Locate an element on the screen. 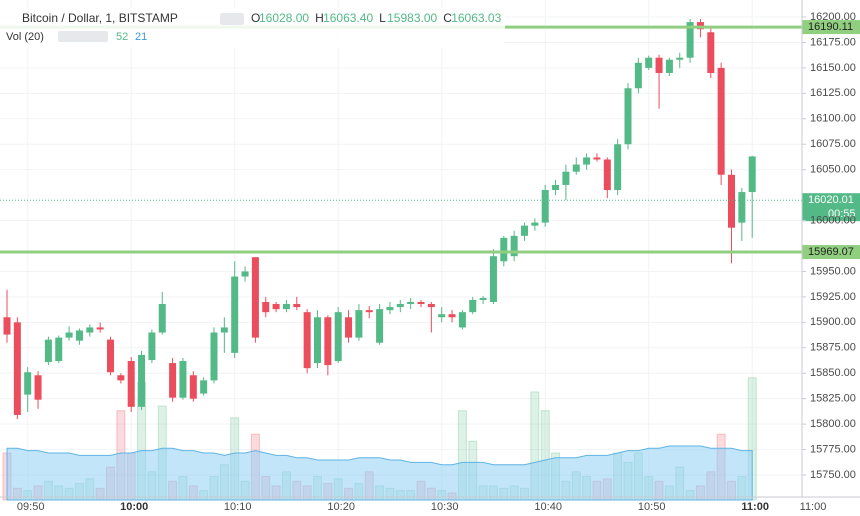 This screenshot has width=860, height=516. y-tick-label: 15850.00 is located at coordinates (833, 373).